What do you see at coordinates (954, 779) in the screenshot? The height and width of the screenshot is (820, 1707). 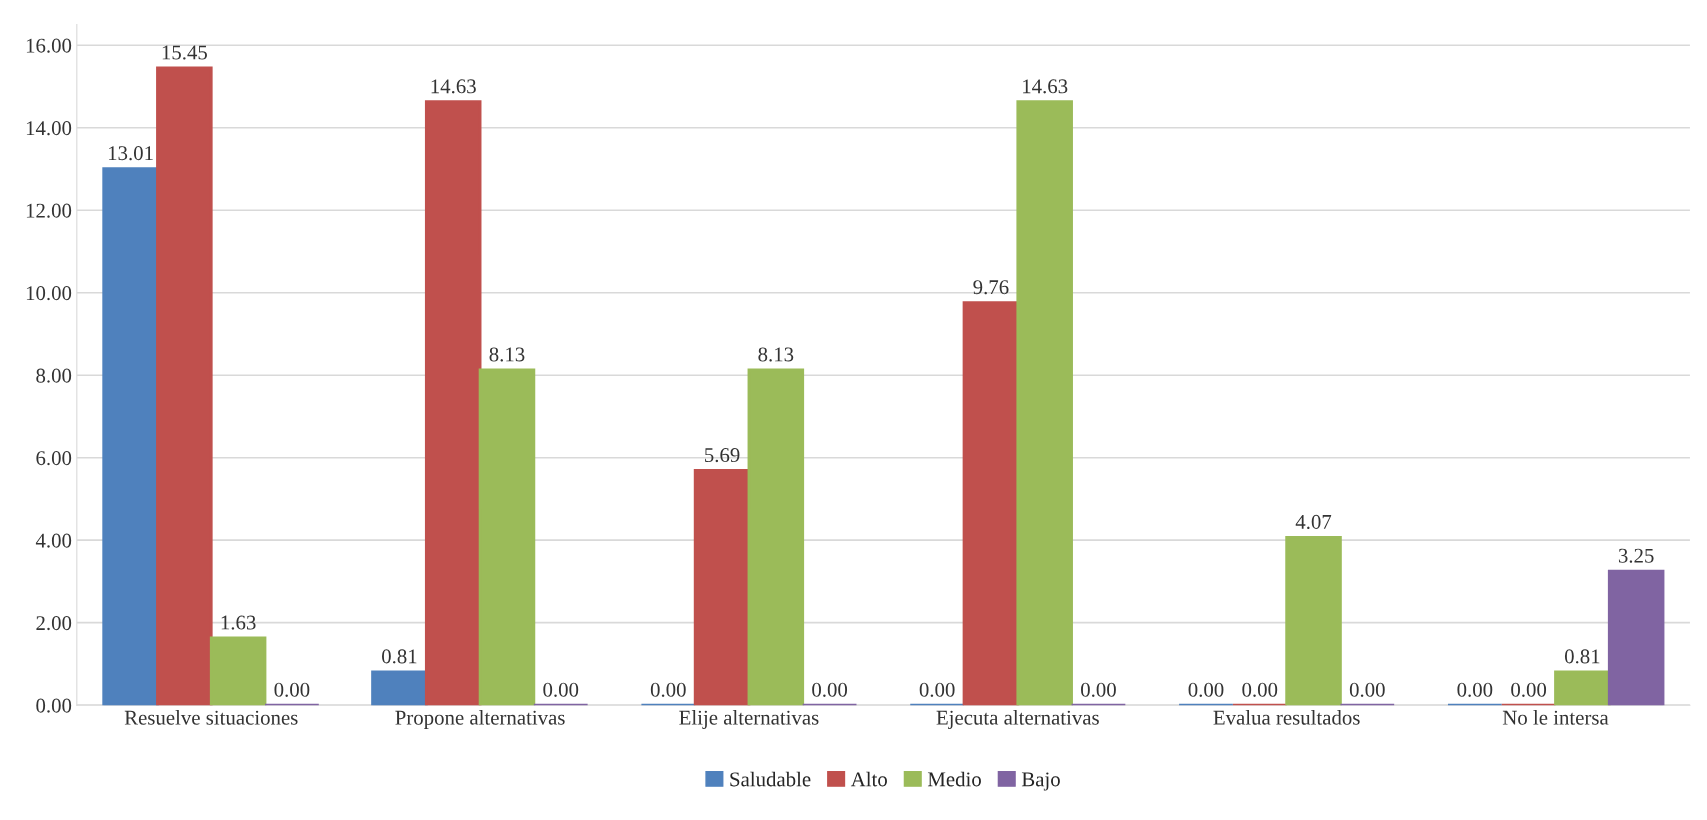 I see `legend-label: Medio` at bounding box center [954, 779].